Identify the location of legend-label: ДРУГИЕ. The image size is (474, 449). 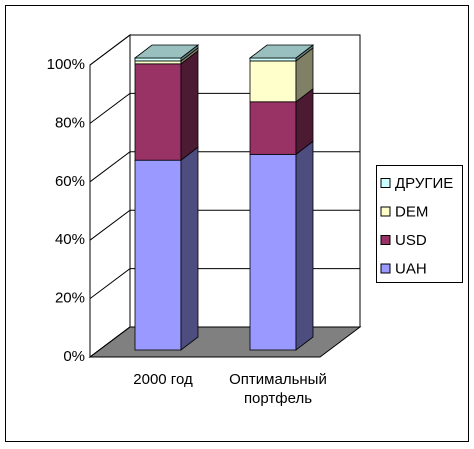
(424, 183).